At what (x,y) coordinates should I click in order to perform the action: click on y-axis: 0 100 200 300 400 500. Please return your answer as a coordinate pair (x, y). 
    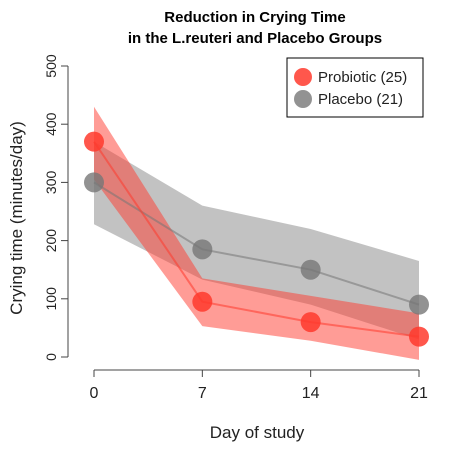
    Looking at the image, I should click on (56, 207).